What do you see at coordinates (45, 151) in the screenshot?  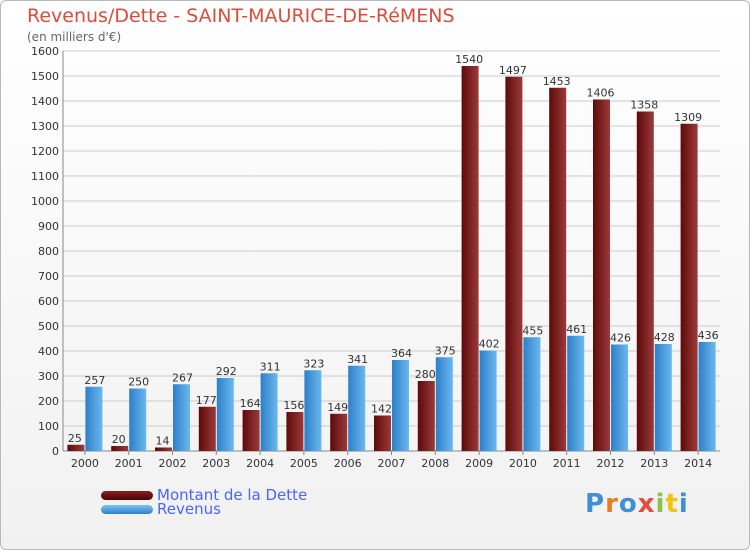 I see `y-tick-label: 1200` at bounding box center [45, 151].